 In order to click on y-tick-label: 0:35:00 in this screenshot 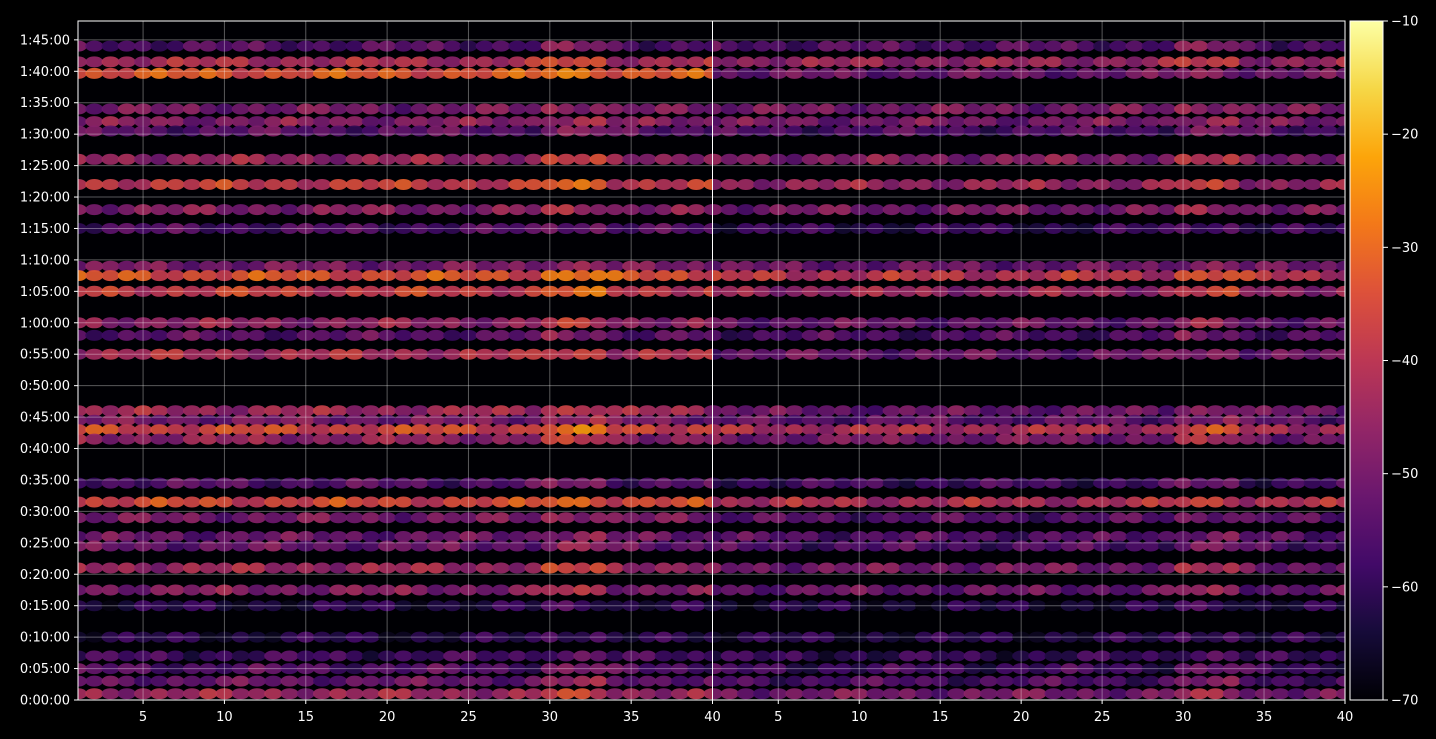, I will do `click(45, 480)`.